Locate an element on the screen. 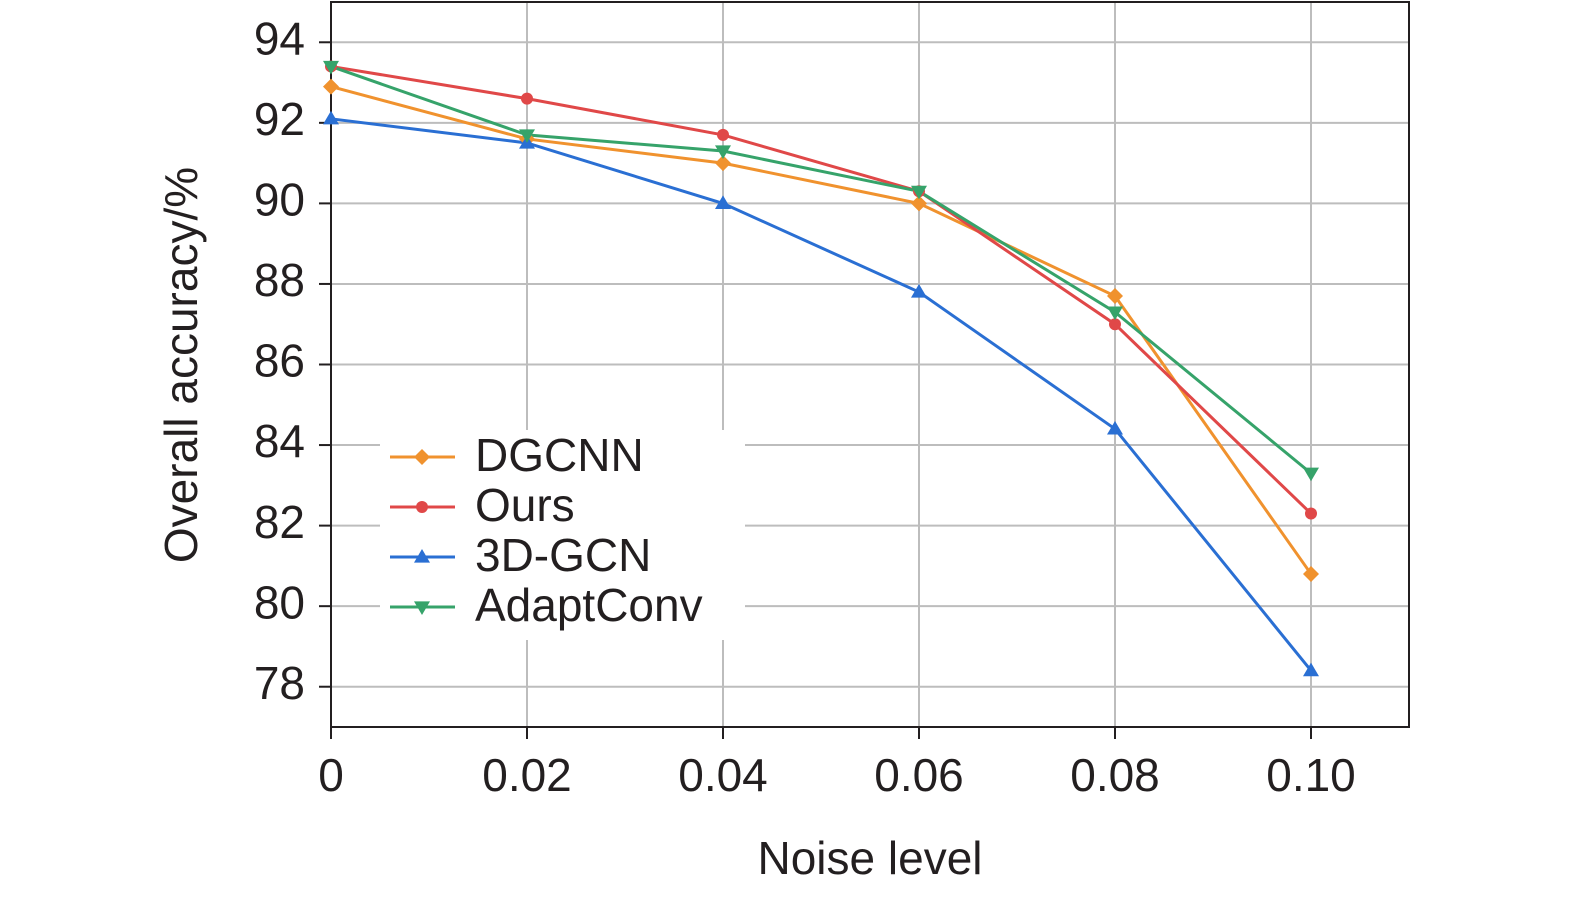  y-tick-label: 82 is located at coordinates (279, 522).